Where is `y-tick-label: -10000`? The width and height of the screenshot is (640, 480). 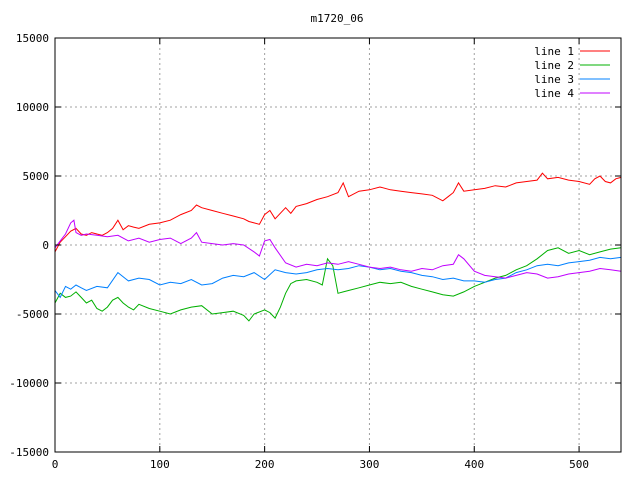
y-tick-label: -10000 is located at coordinates (29, 383).